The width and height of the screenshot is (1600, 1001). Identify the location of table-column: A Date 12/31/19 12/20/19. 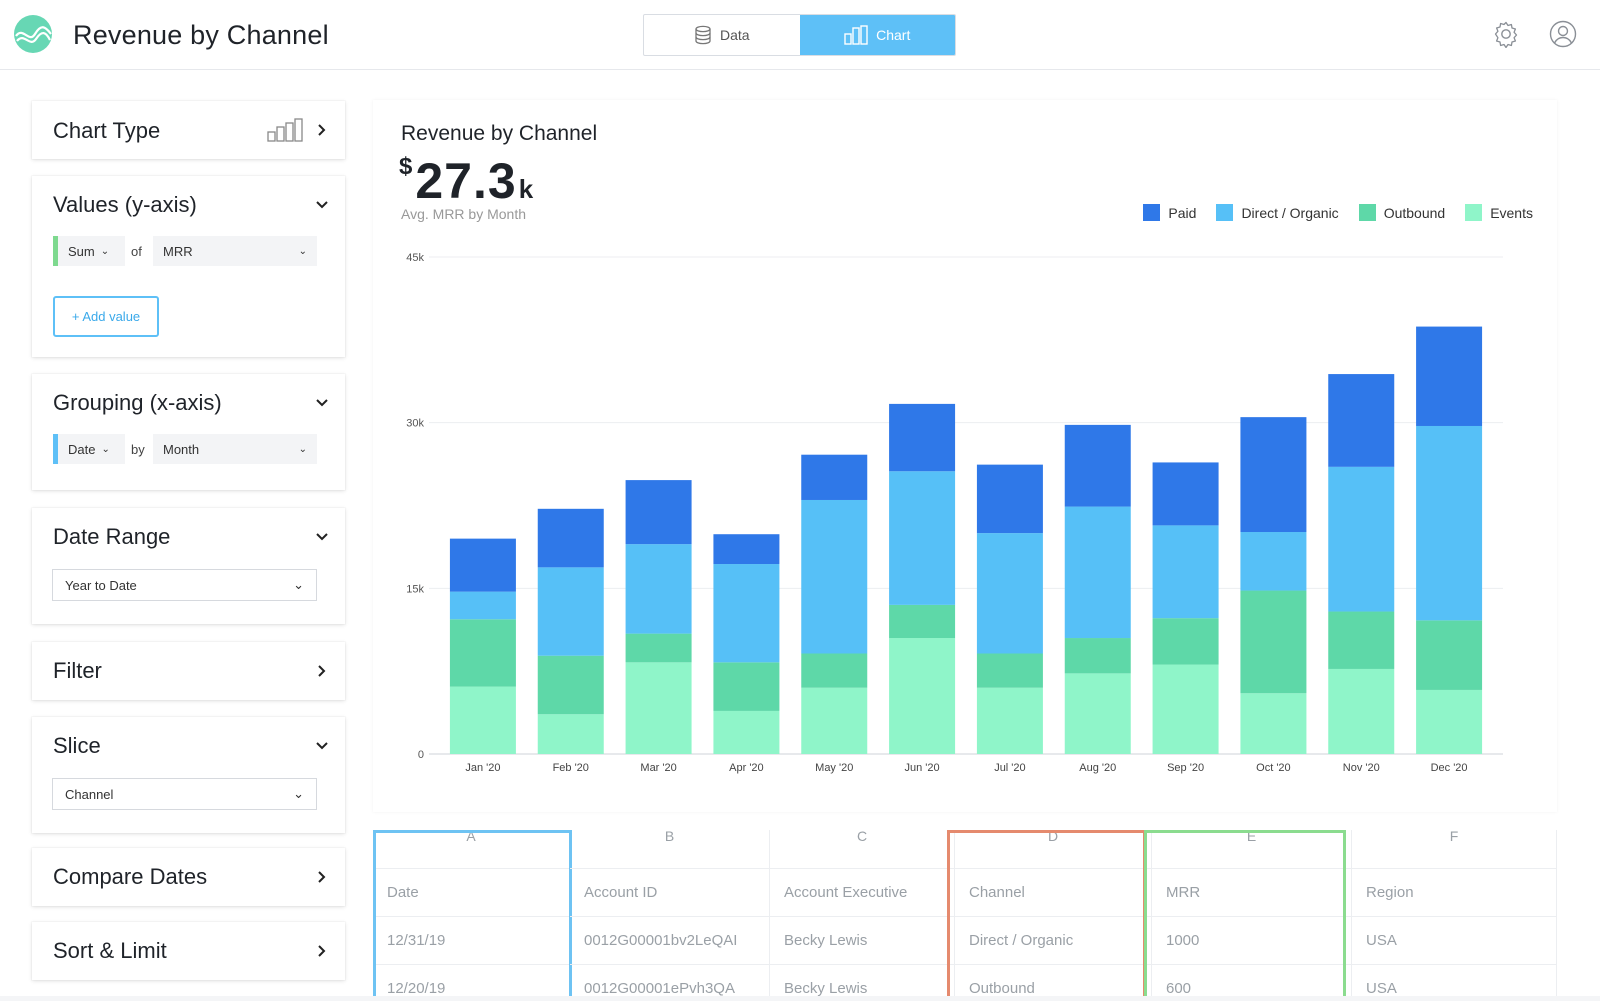
(471, 915).